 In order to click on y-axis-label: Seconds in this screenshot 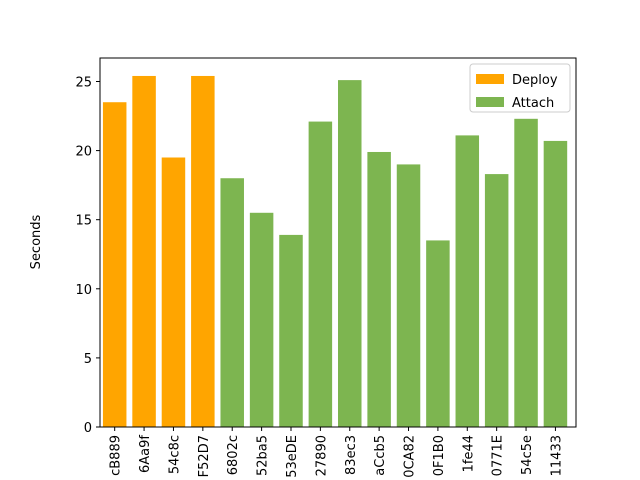, I will do `click(36, 241)`.